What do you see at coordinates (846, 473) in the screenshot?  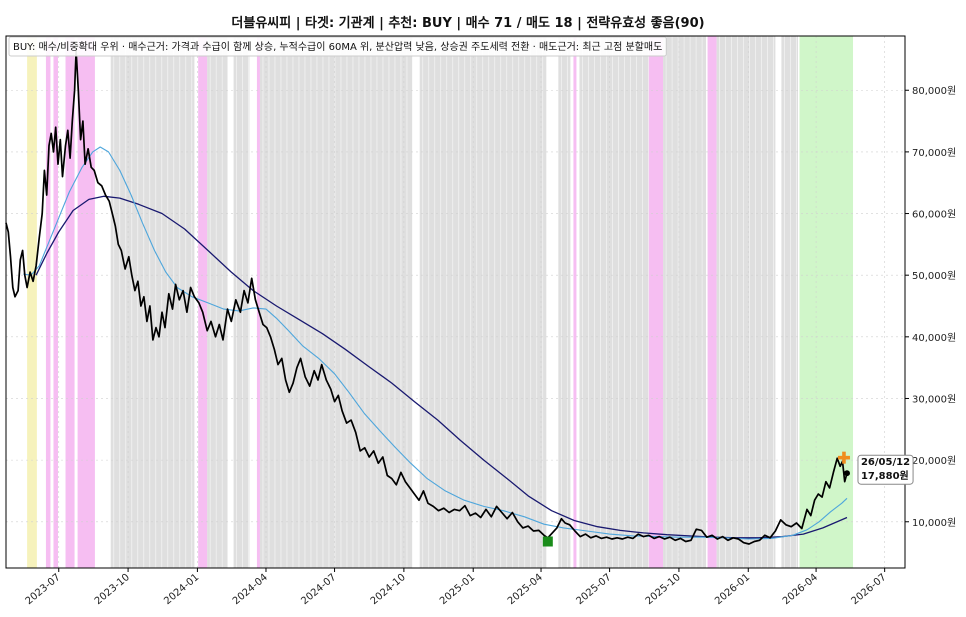 I see `last-price-dot` at bounding box center [846, 473].